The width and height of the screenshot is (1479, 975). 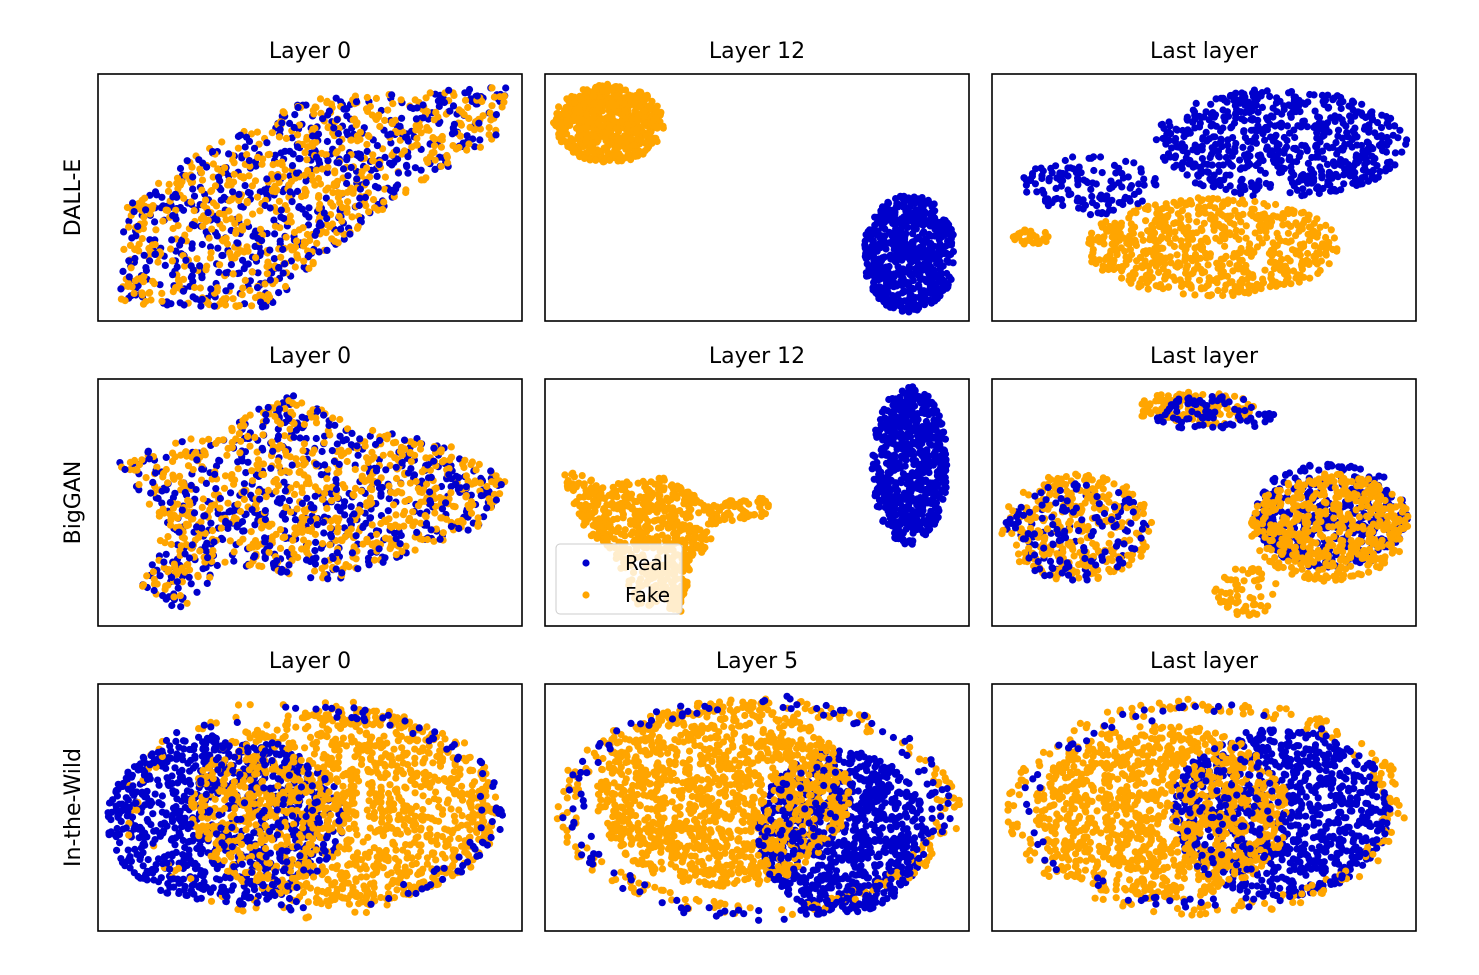 I want to click on panel-frame, so click(x=1204, y=197).